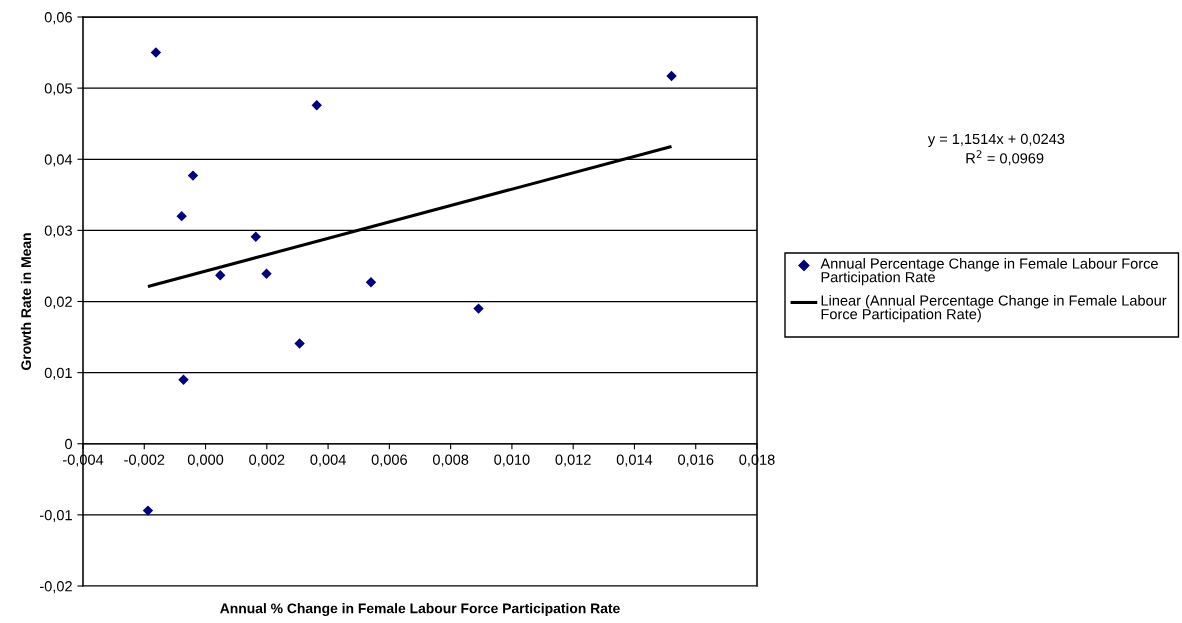 Image resolution: width=1182 pixels, height=623 pixels. I want to click on x-tick-label: 0,010, so click(512, 460).